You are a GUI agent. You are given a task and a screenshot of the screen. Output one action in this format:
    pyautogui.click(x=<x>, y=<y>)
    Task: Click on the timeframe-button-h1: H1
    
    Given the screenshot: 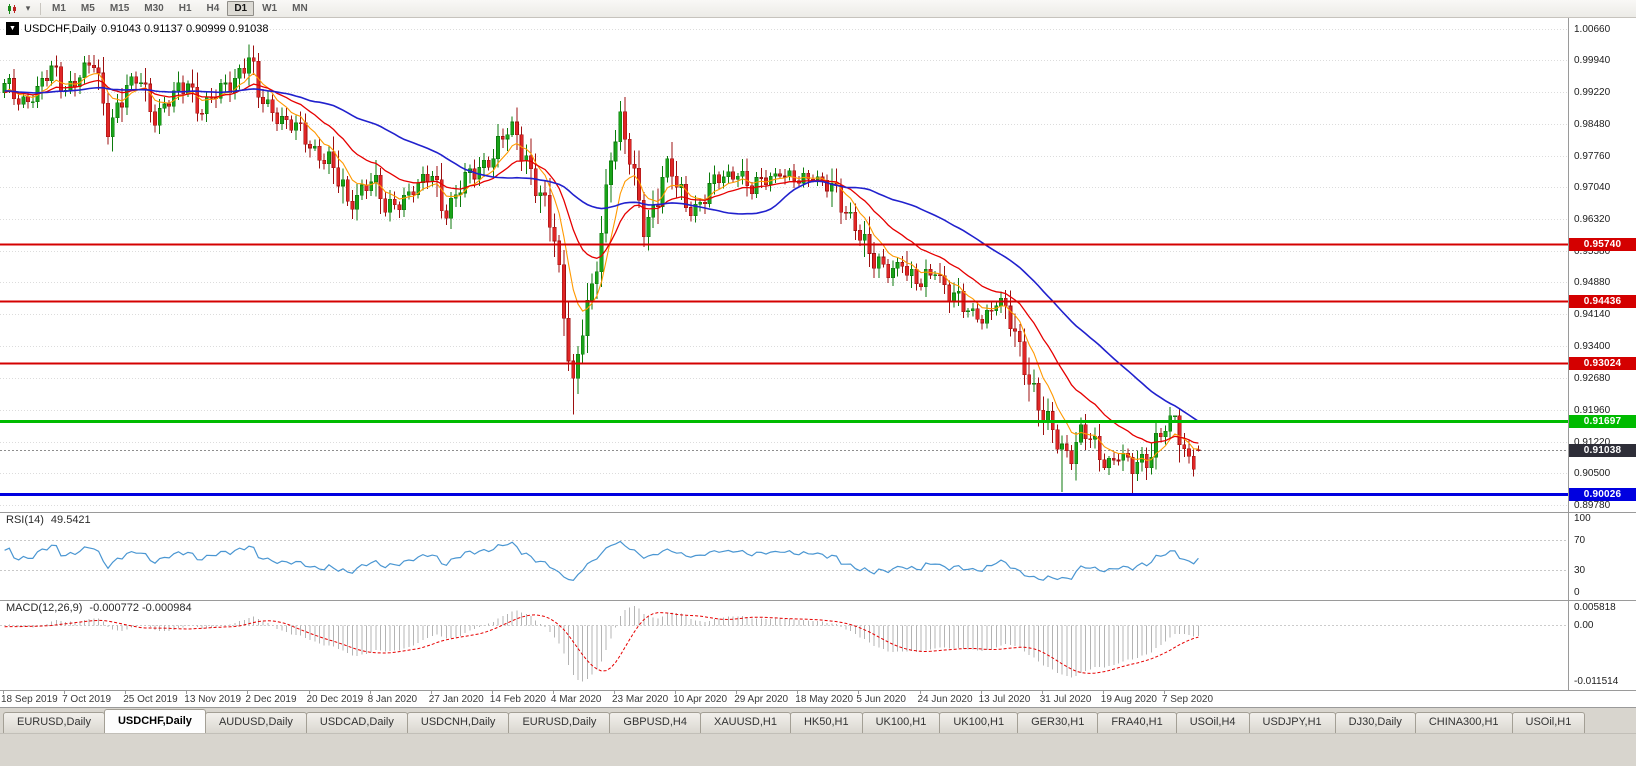 What is the action you would take?
    pyautogui.click(x=185, y=8)
    